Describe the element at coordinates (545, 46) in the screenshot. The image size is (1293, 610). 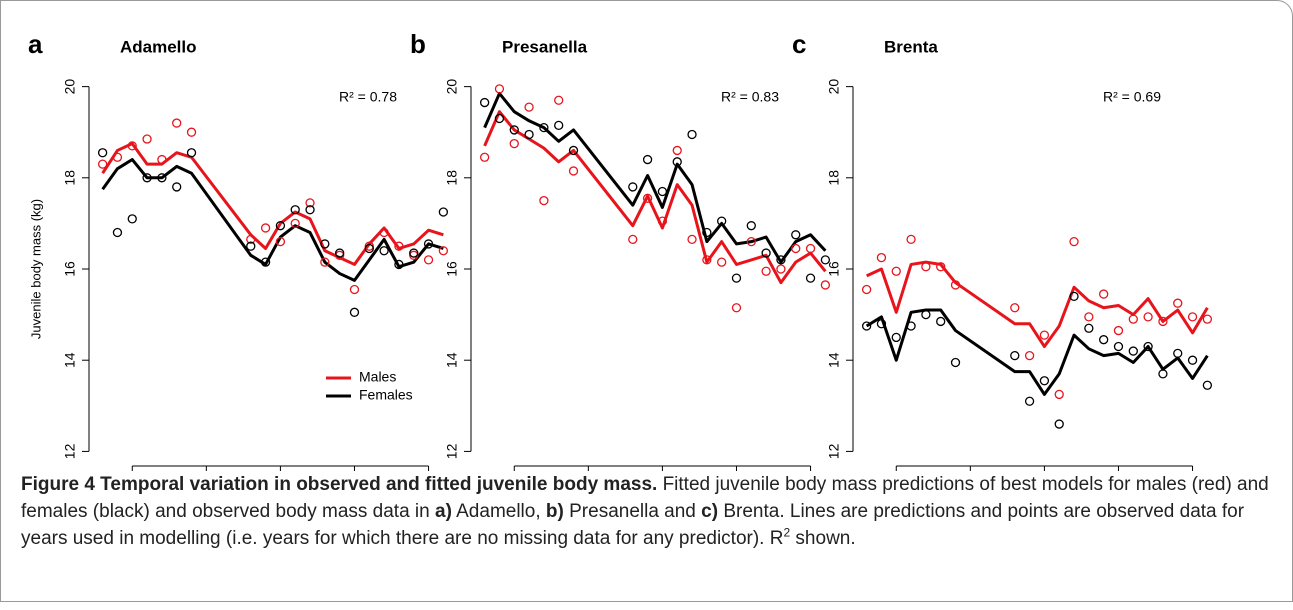
I see `panel-title: Presanella` at that location.